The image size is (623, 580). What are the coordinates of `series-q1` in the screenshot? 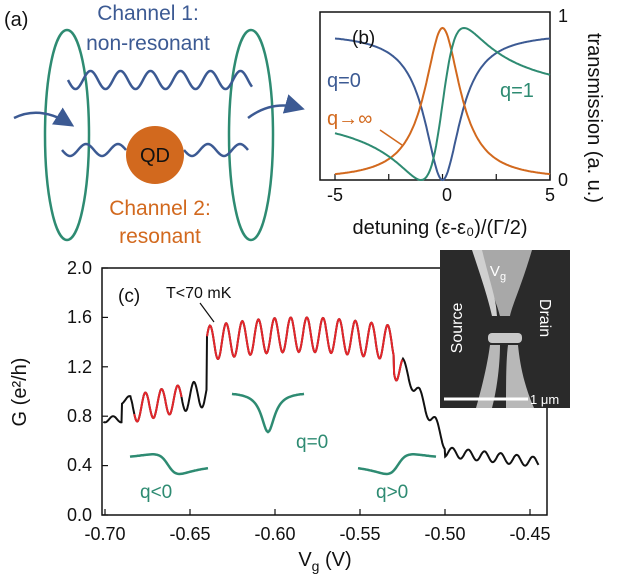 It's located at (442, 104).